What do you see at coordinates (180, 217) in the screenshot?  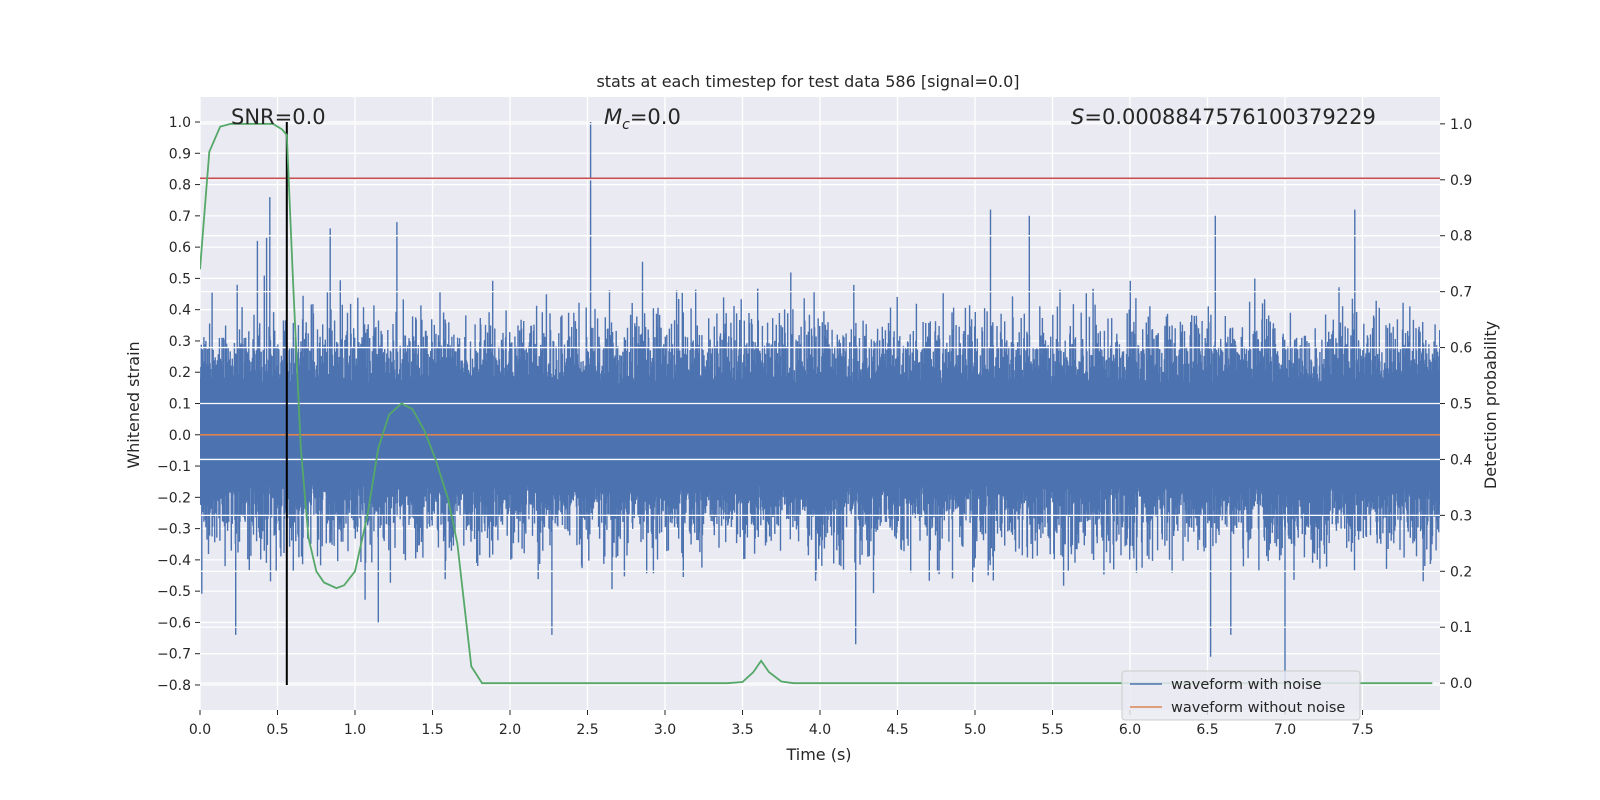 I see `y-tick-label: 0.7` at bounding box center [180, 217].